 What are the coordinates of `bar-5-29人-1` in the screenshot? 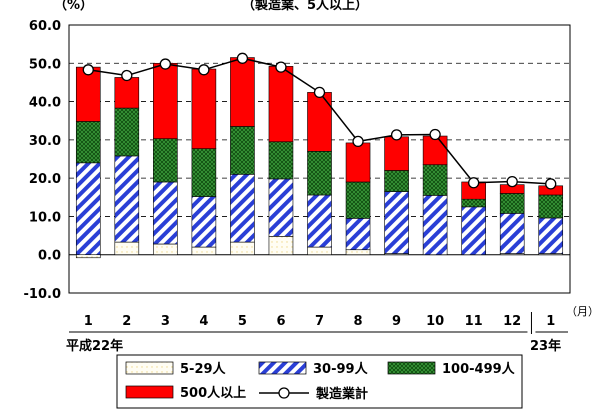 It's located at (88, 256).